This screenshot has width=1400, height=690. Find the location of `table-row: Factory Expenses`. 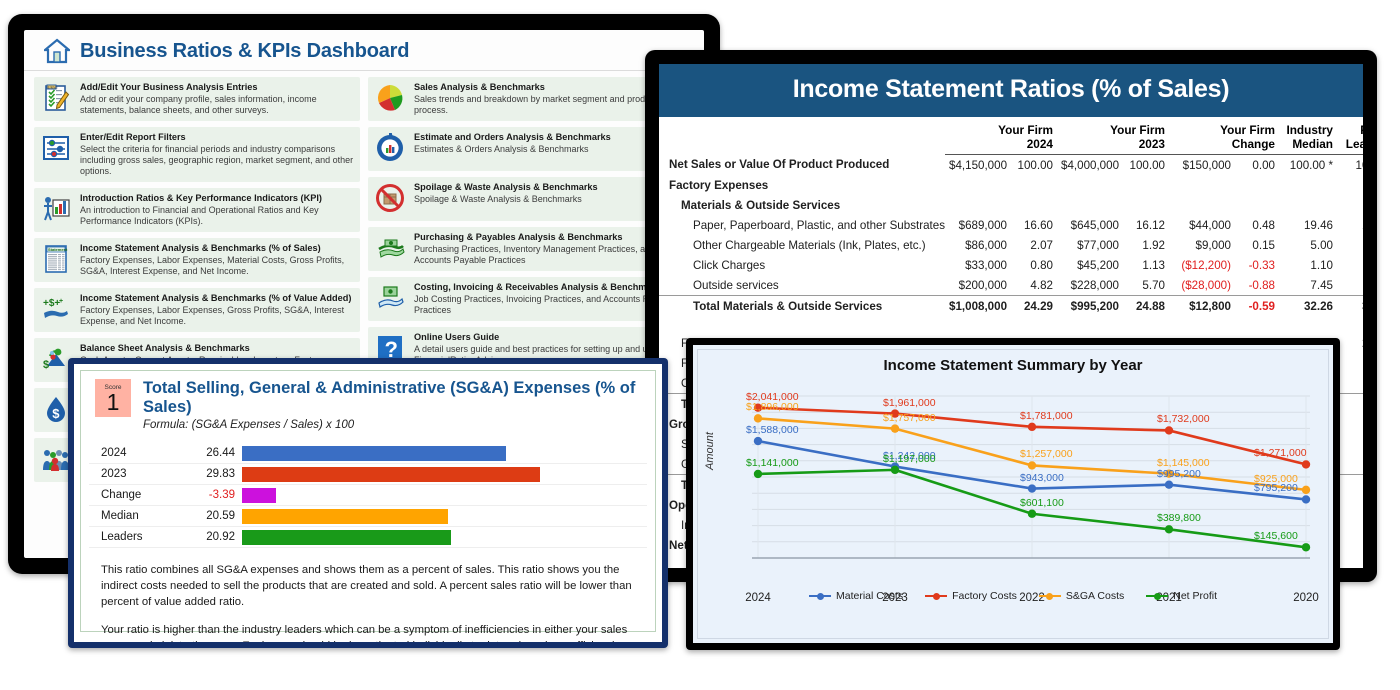

table-row: Factory Expenses is located at coordinates (1011, 185).